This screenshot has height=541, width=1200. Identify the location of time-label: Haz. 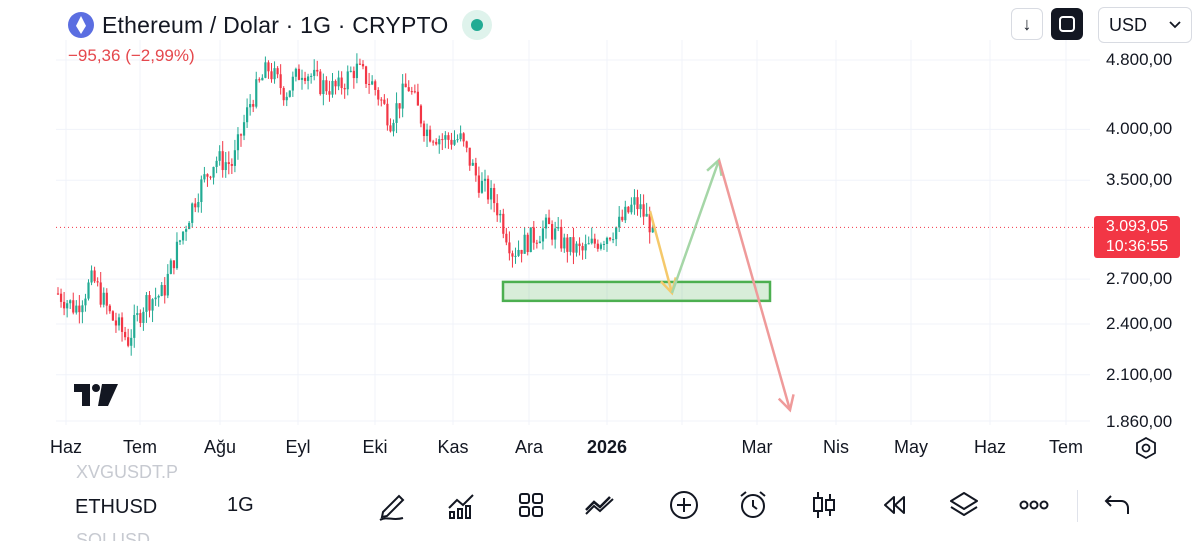
(990, 447).